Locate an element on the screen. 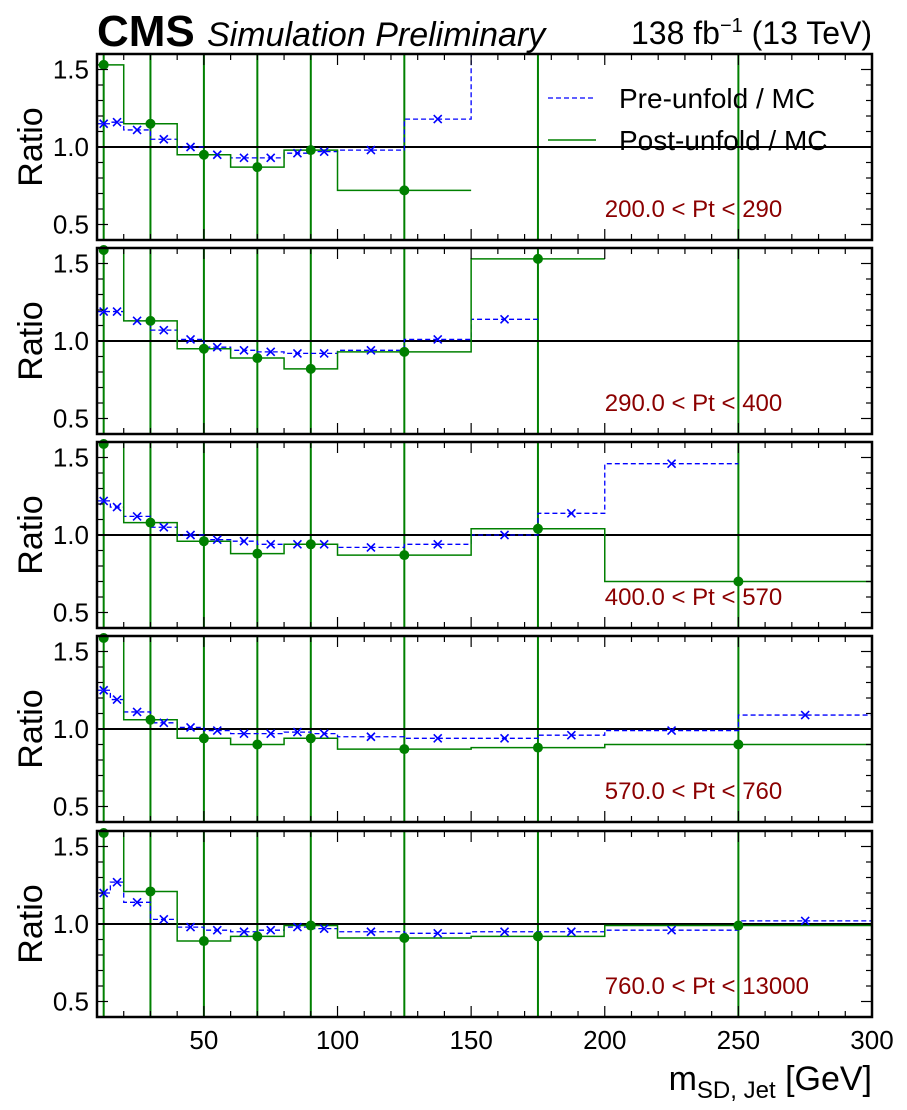  pt-bin-label: 400.0 < Pt < 570 is located at coordinates (693, 597).